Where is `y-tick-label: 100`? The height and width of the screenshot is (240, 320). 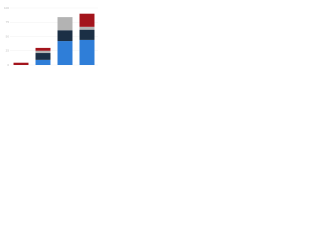 y-tick-label: 100 is located at coordinates (6, 8).